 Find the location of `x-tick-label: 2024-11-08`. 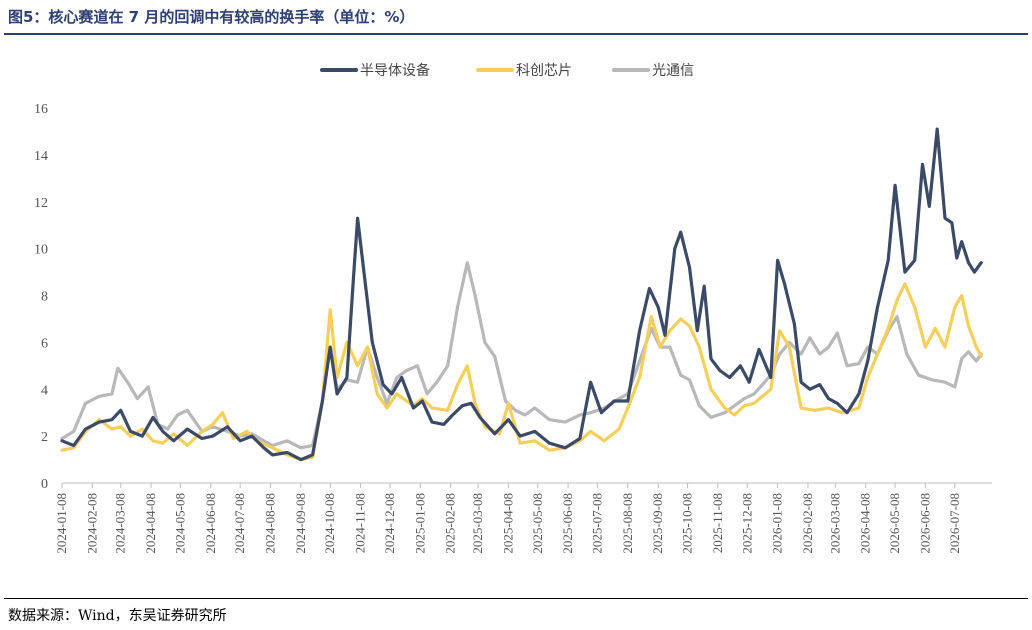

x-tick-label: 2024-11-08 is located at coordinates (360, 523).